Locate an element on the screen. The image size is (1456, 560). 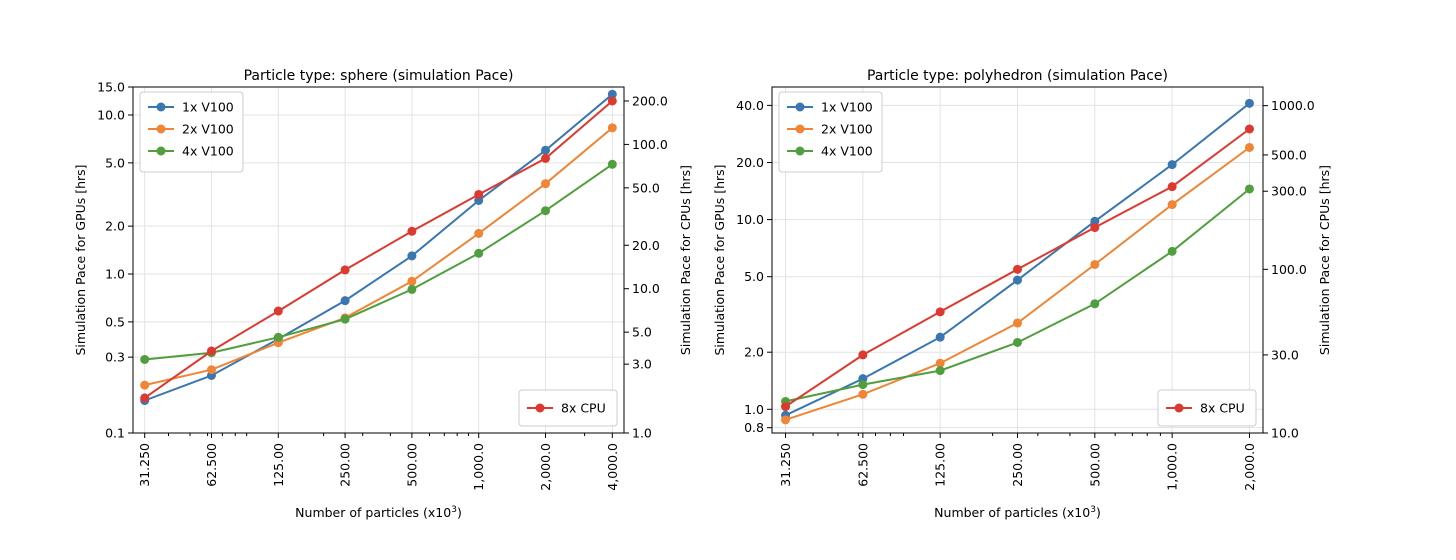
left-y-tick-label: 1.0 is located at coordinates (115, 273).